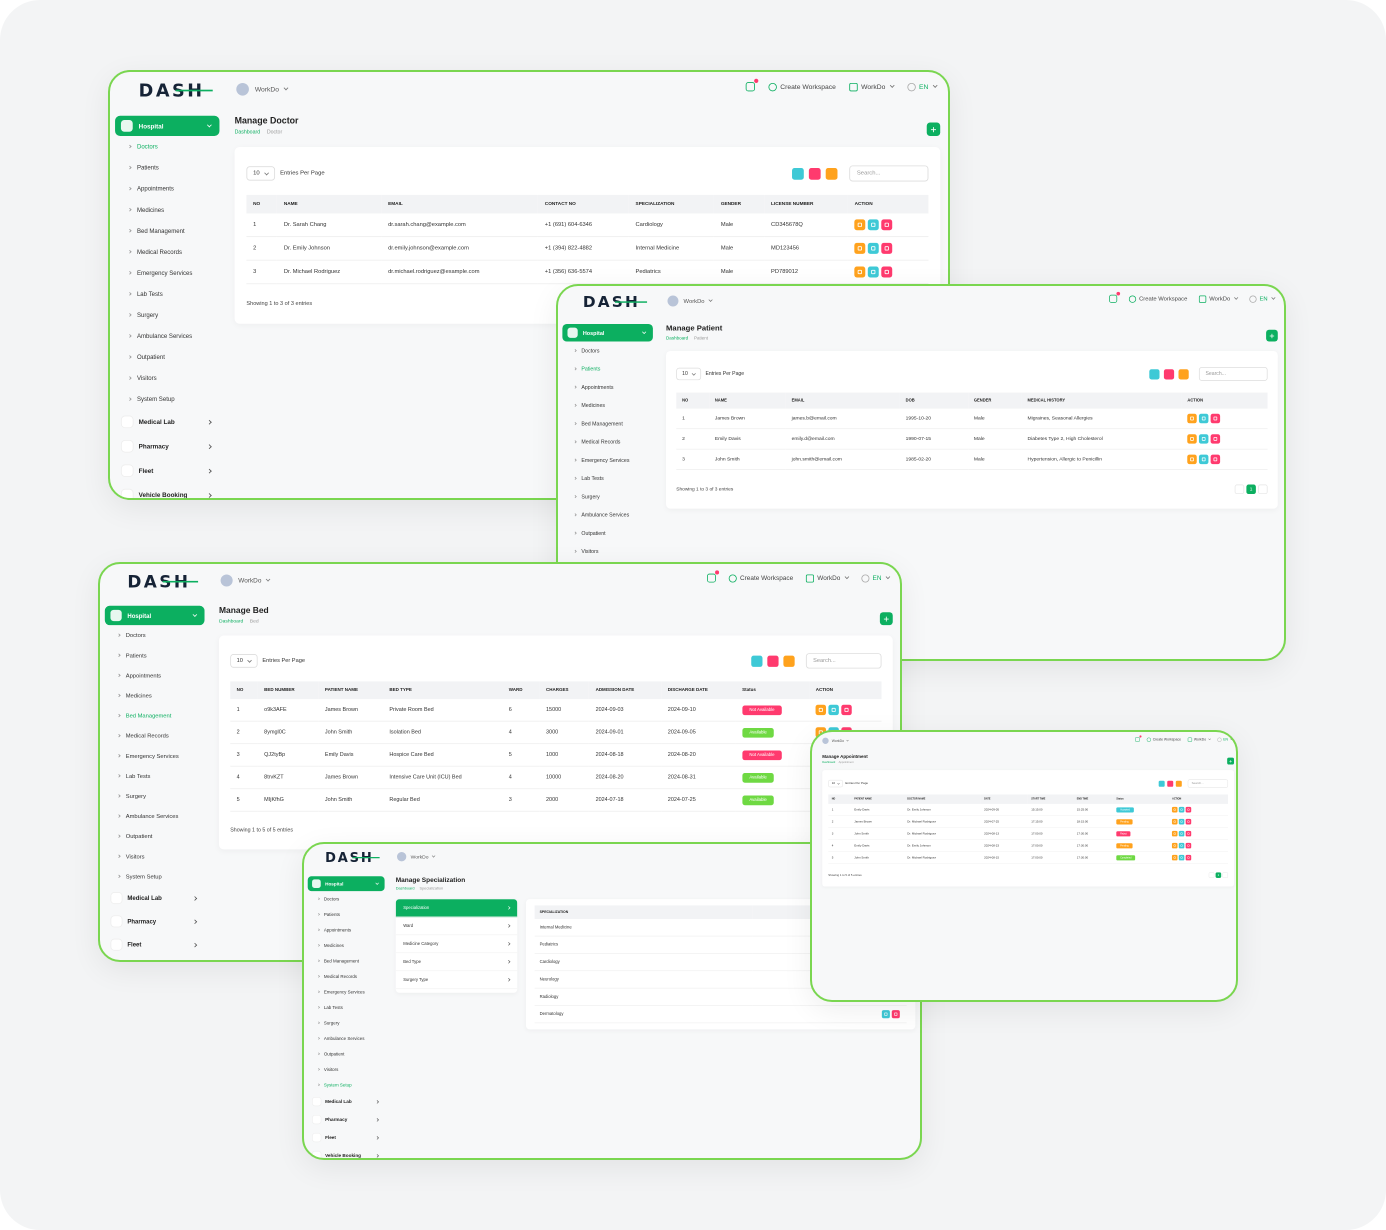 Image resolution: width=1386 pixels, height=1230 pixels. I want to click on breadcrumb-item: Appointment, so click(846, 763).